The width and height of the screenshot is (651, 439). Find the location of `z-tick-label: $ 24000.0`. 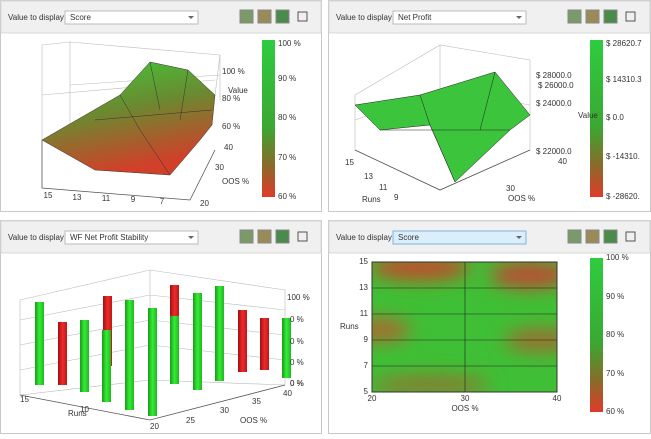

z-tick-label: $ 24000.0 is located at coordinates (554, 103).